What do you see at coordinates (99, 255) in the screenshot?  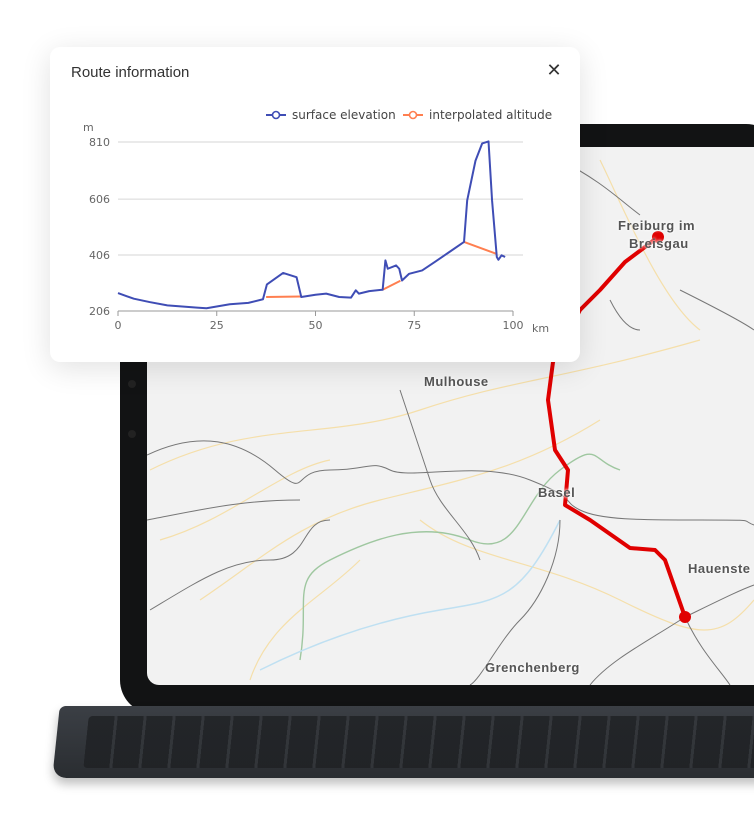 I see `y-tick-label: 406` at bounding box center [99, 255].